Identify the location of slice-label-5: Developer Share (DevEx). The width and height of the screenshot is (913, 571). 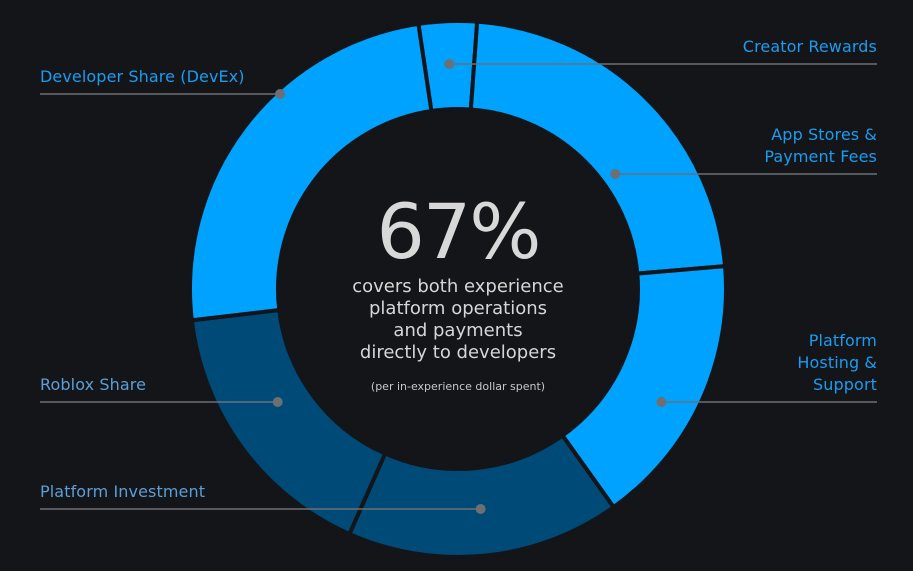
(142, 76).